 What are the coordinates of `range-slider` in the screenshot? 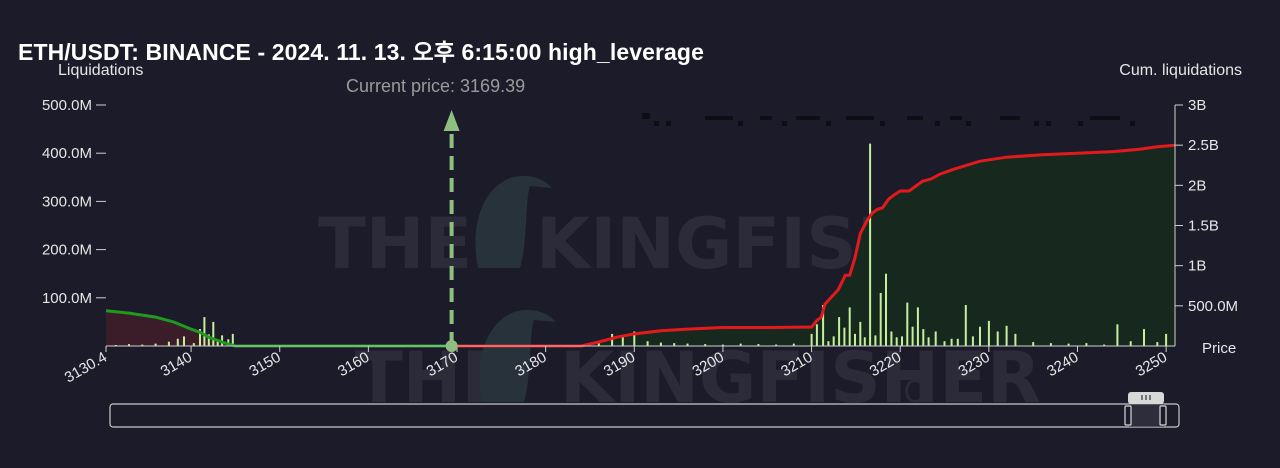 It's located at (644, 410).